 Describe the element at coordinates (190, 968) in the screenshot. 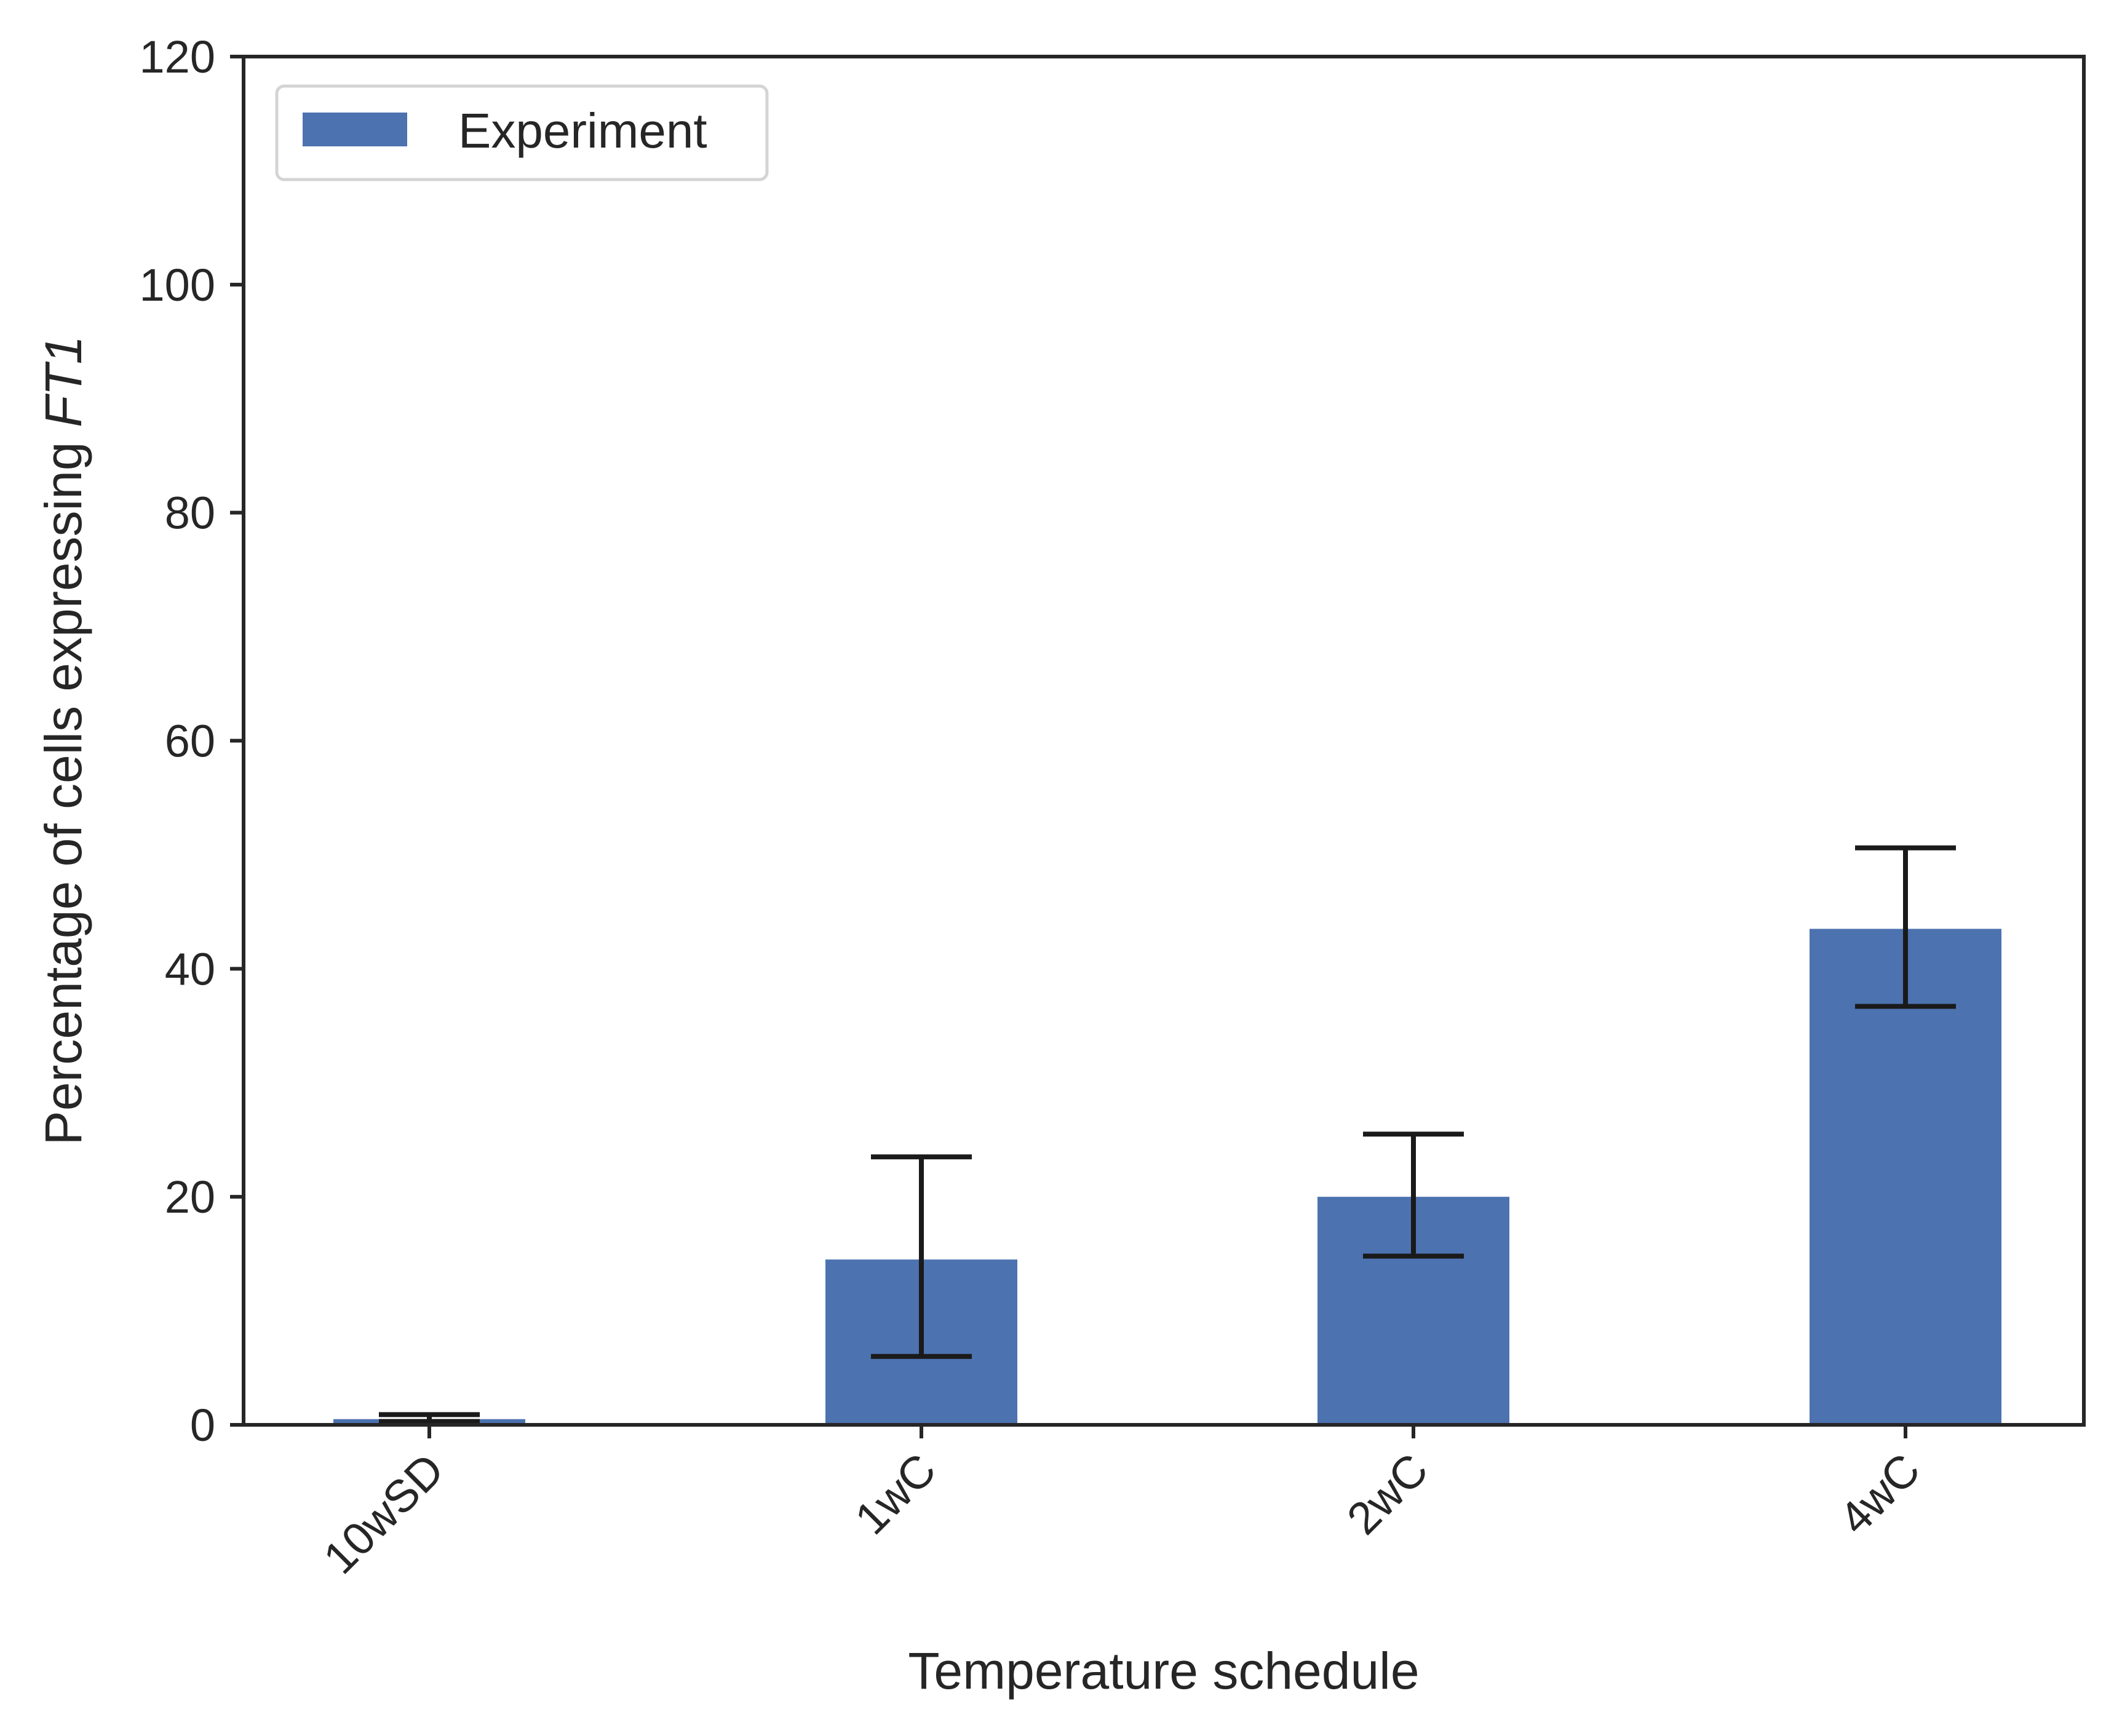

I see `y-tick-label: 40` at that location.